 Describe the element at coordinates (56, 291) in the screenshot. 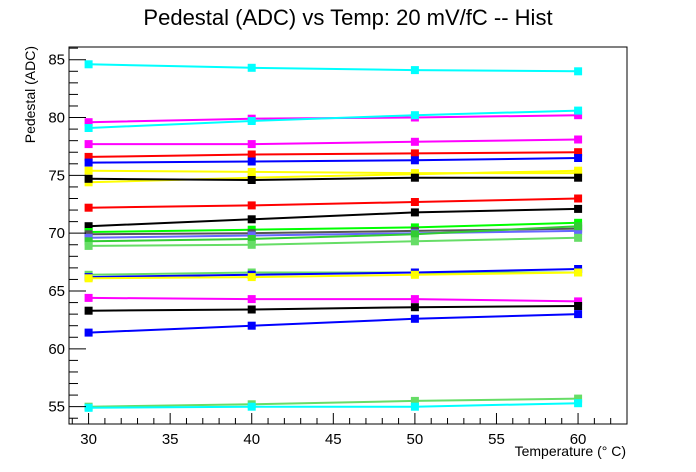

I see `y-tick-label: 65` at that location.